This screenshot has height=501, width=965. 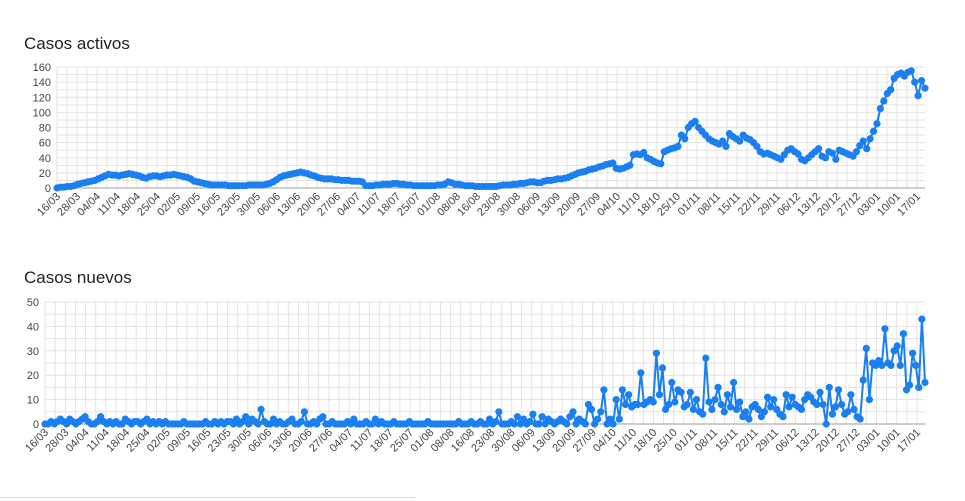 I want to click on y-tick-label: 60, so click(x=45, y=144).